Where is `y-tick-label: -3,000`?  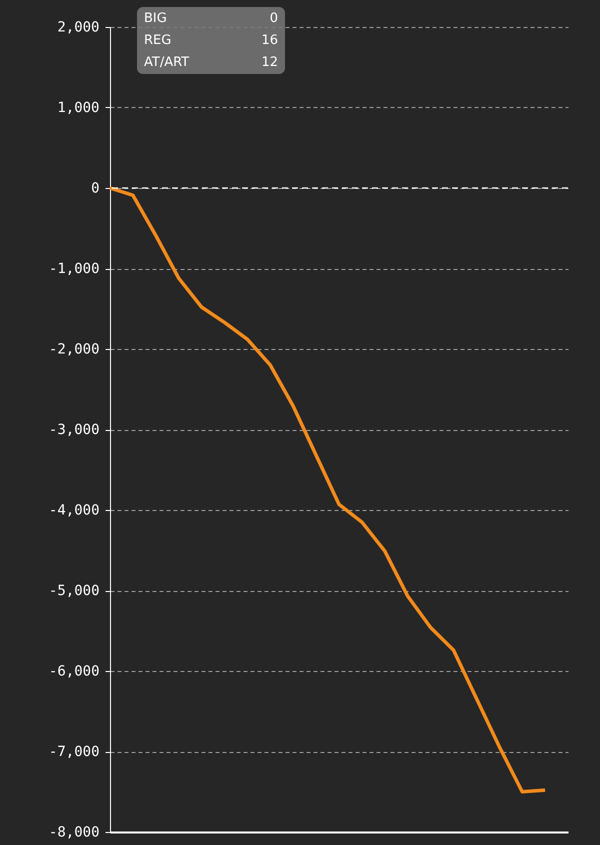
y-tick-label: -3,000 is located at coordinates (74, 430).